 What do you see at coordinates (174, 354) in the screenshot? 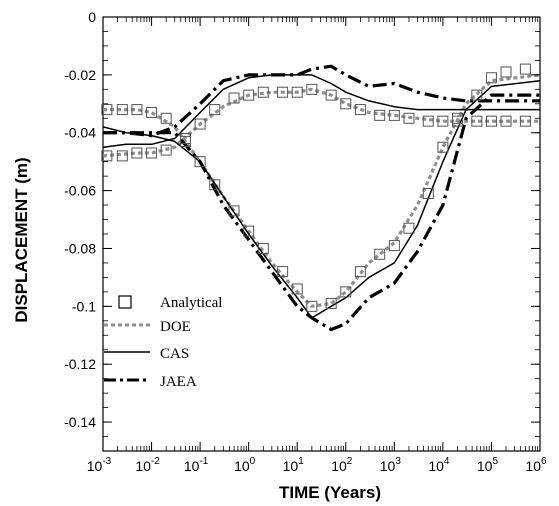
I see `legend-label-cas: CAS` at bounding box center [174, 354].